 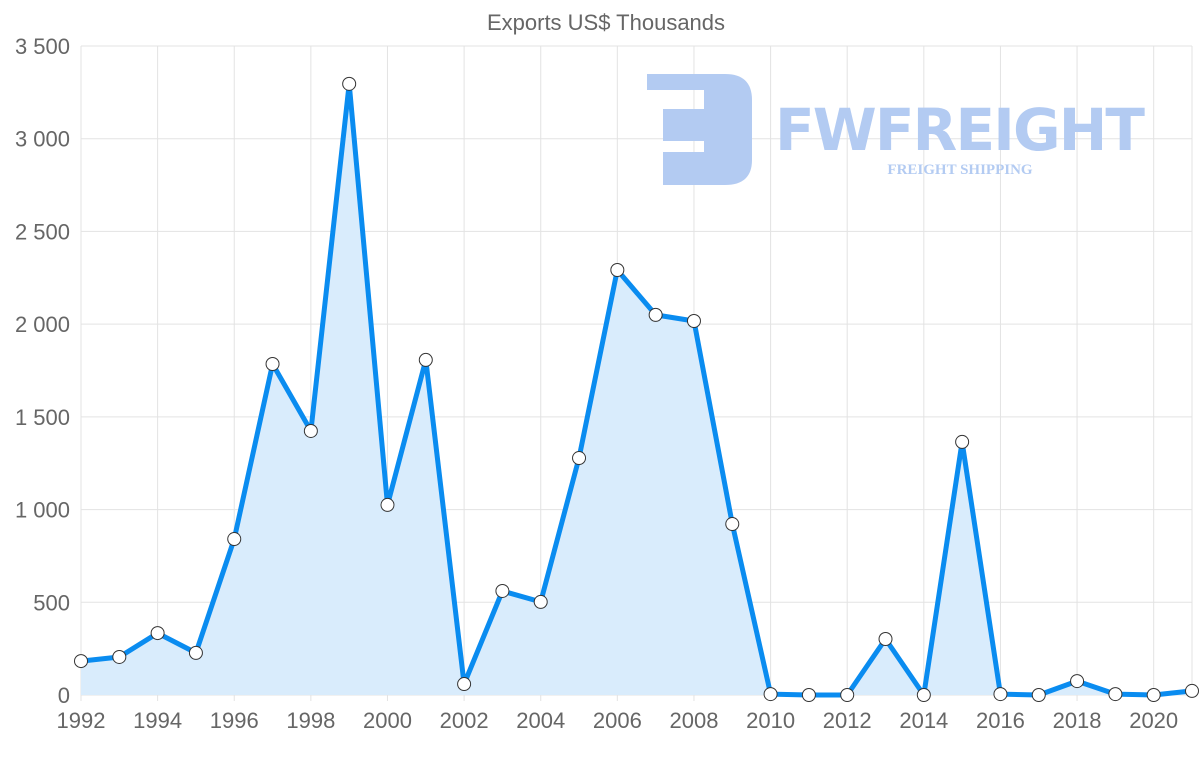 What do you see at coordinates (847, 695) in the screenshot?
I see `data-point-2012` at bounding box center [847, 695].